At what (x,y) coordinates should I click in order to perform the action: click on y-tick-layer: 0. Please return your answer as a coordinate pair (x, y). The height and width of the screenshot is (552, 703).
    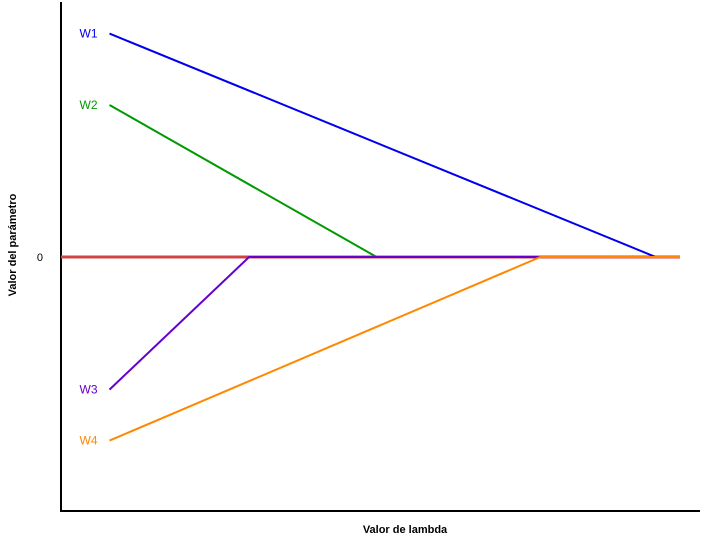
    Looking at the image, I should click on (40, 258).